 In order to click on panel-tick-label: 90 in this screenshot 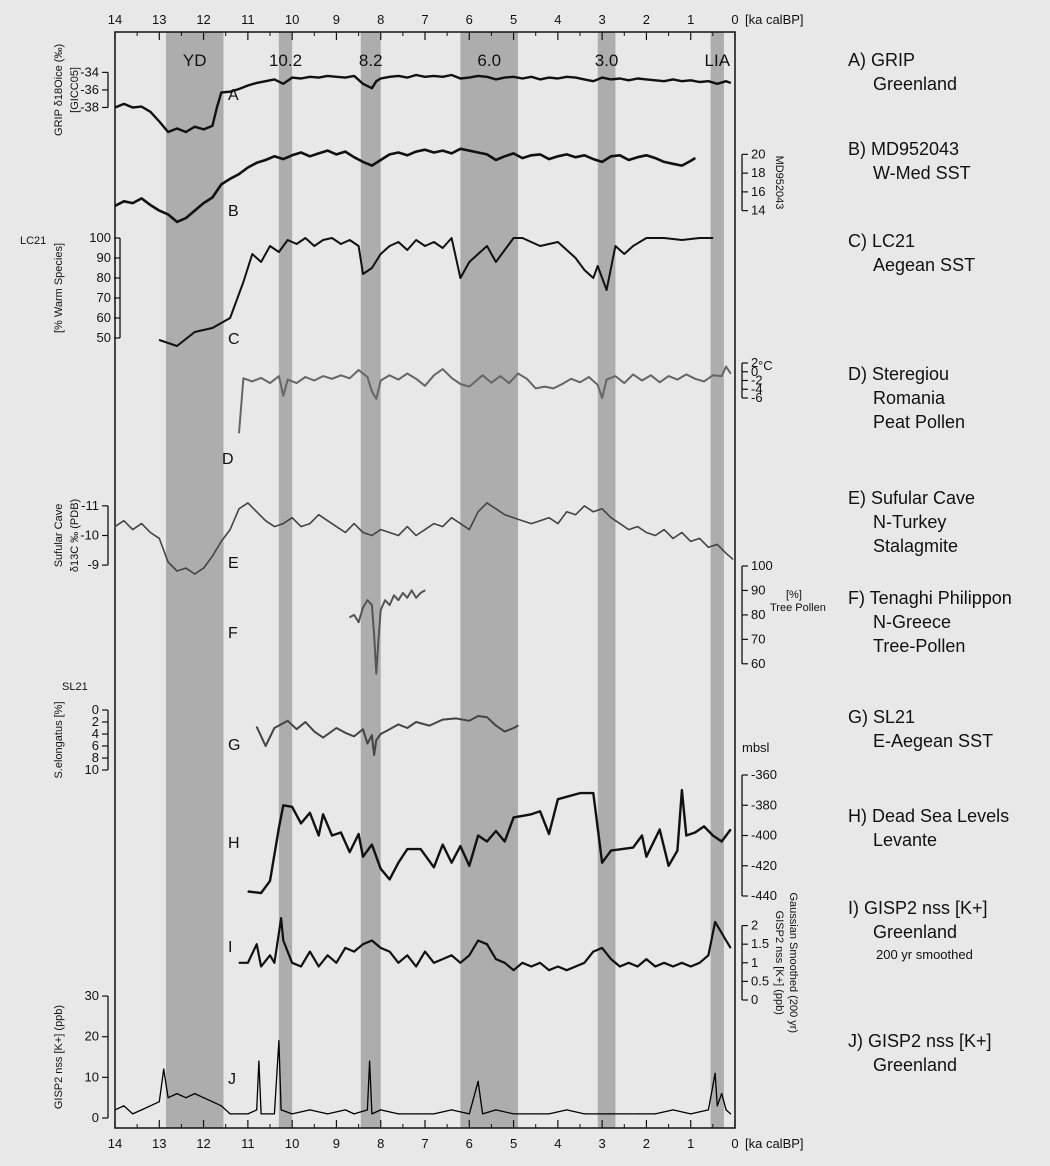, I will do `click(758, 589)`.